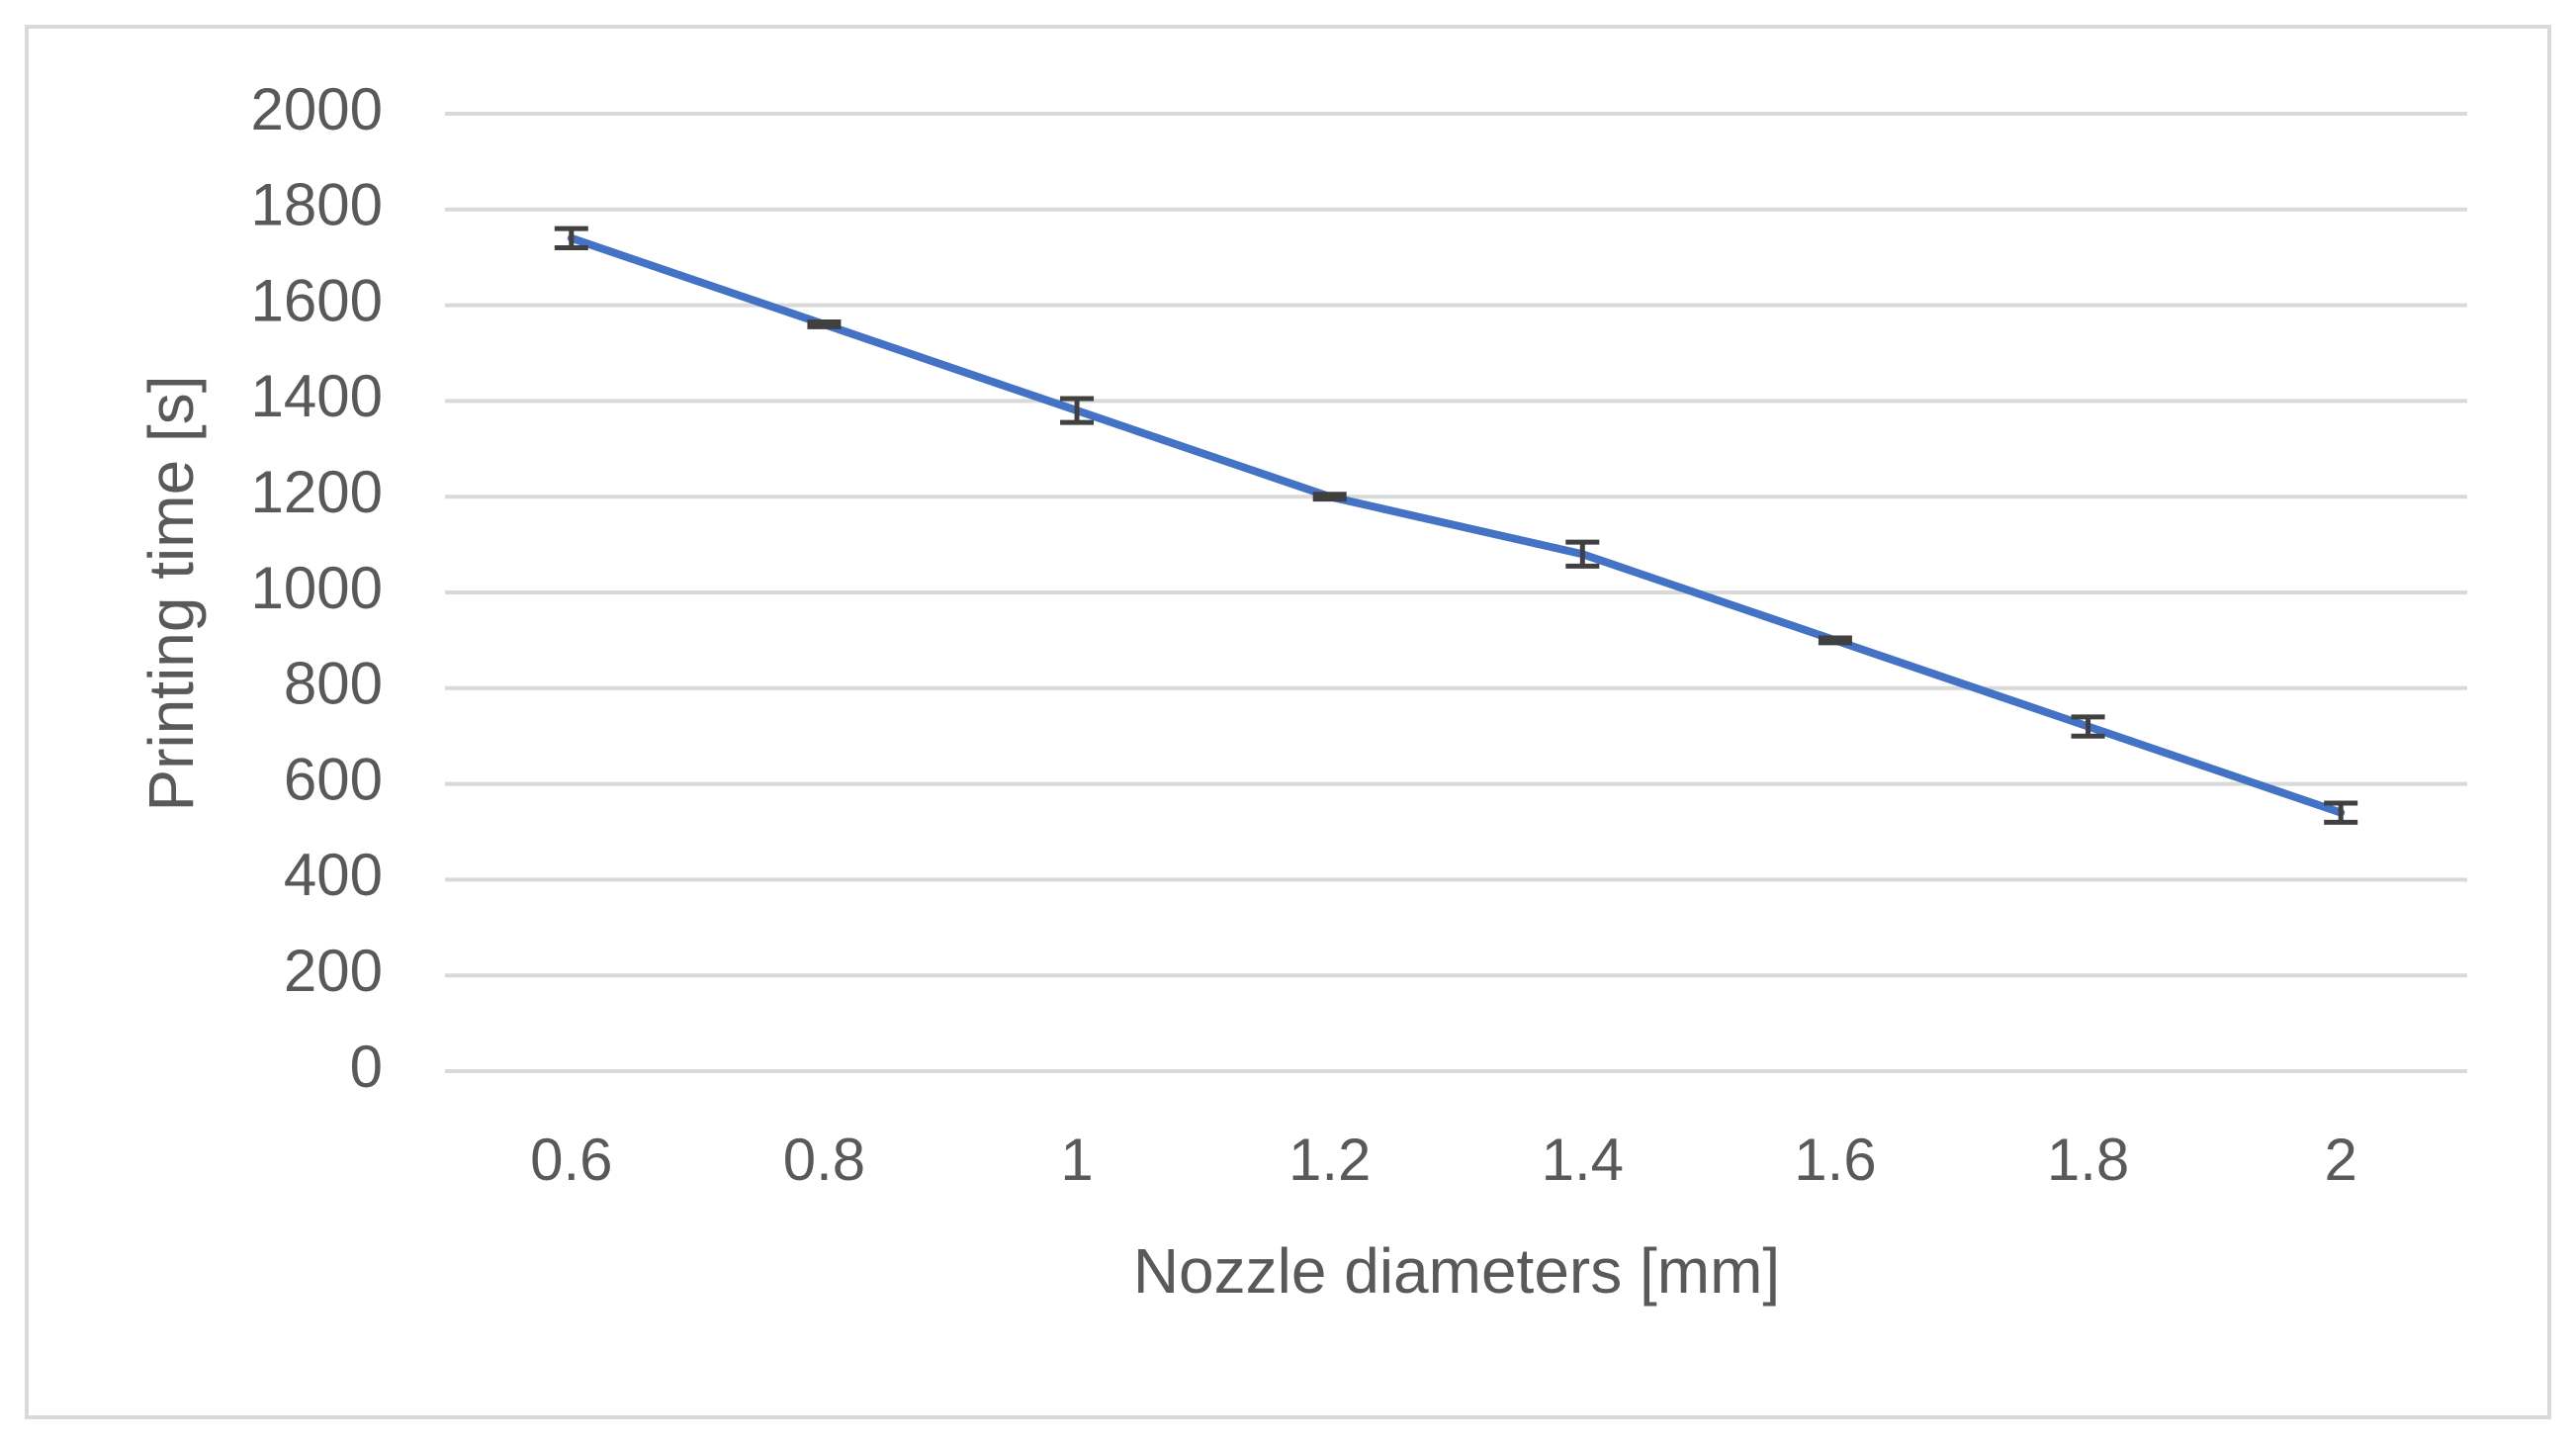 The width and height of the screenshot is (2576, 1447). I want to click on y-tick-label: 200, so click(333, 971).